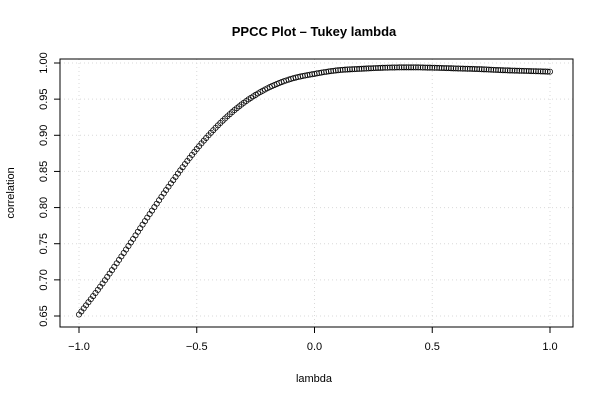  Describe the element at coordinates (44, 62) in the screenshot. I see `y-tick-label: 1.00` at that location.